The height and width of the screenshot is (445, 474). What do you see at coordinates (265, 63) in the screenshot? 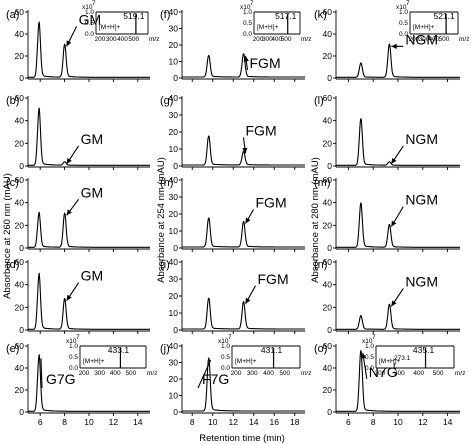
I see `annotation-label: FGM` at bounding box center [265, 63].